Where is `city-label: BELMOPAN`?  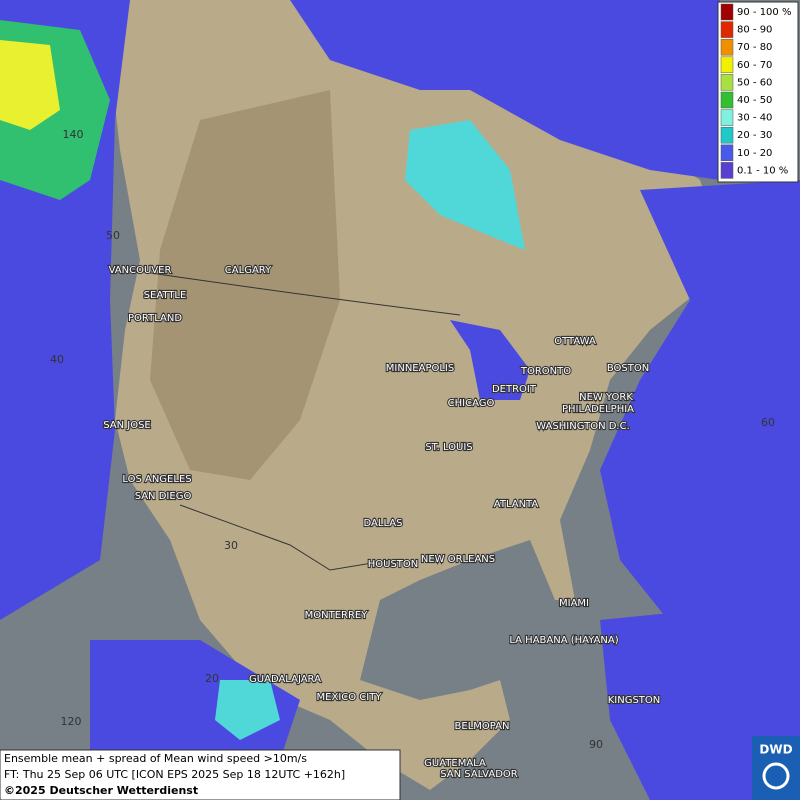
city-label: BELMOPAN is located at coordinates (482, 726).